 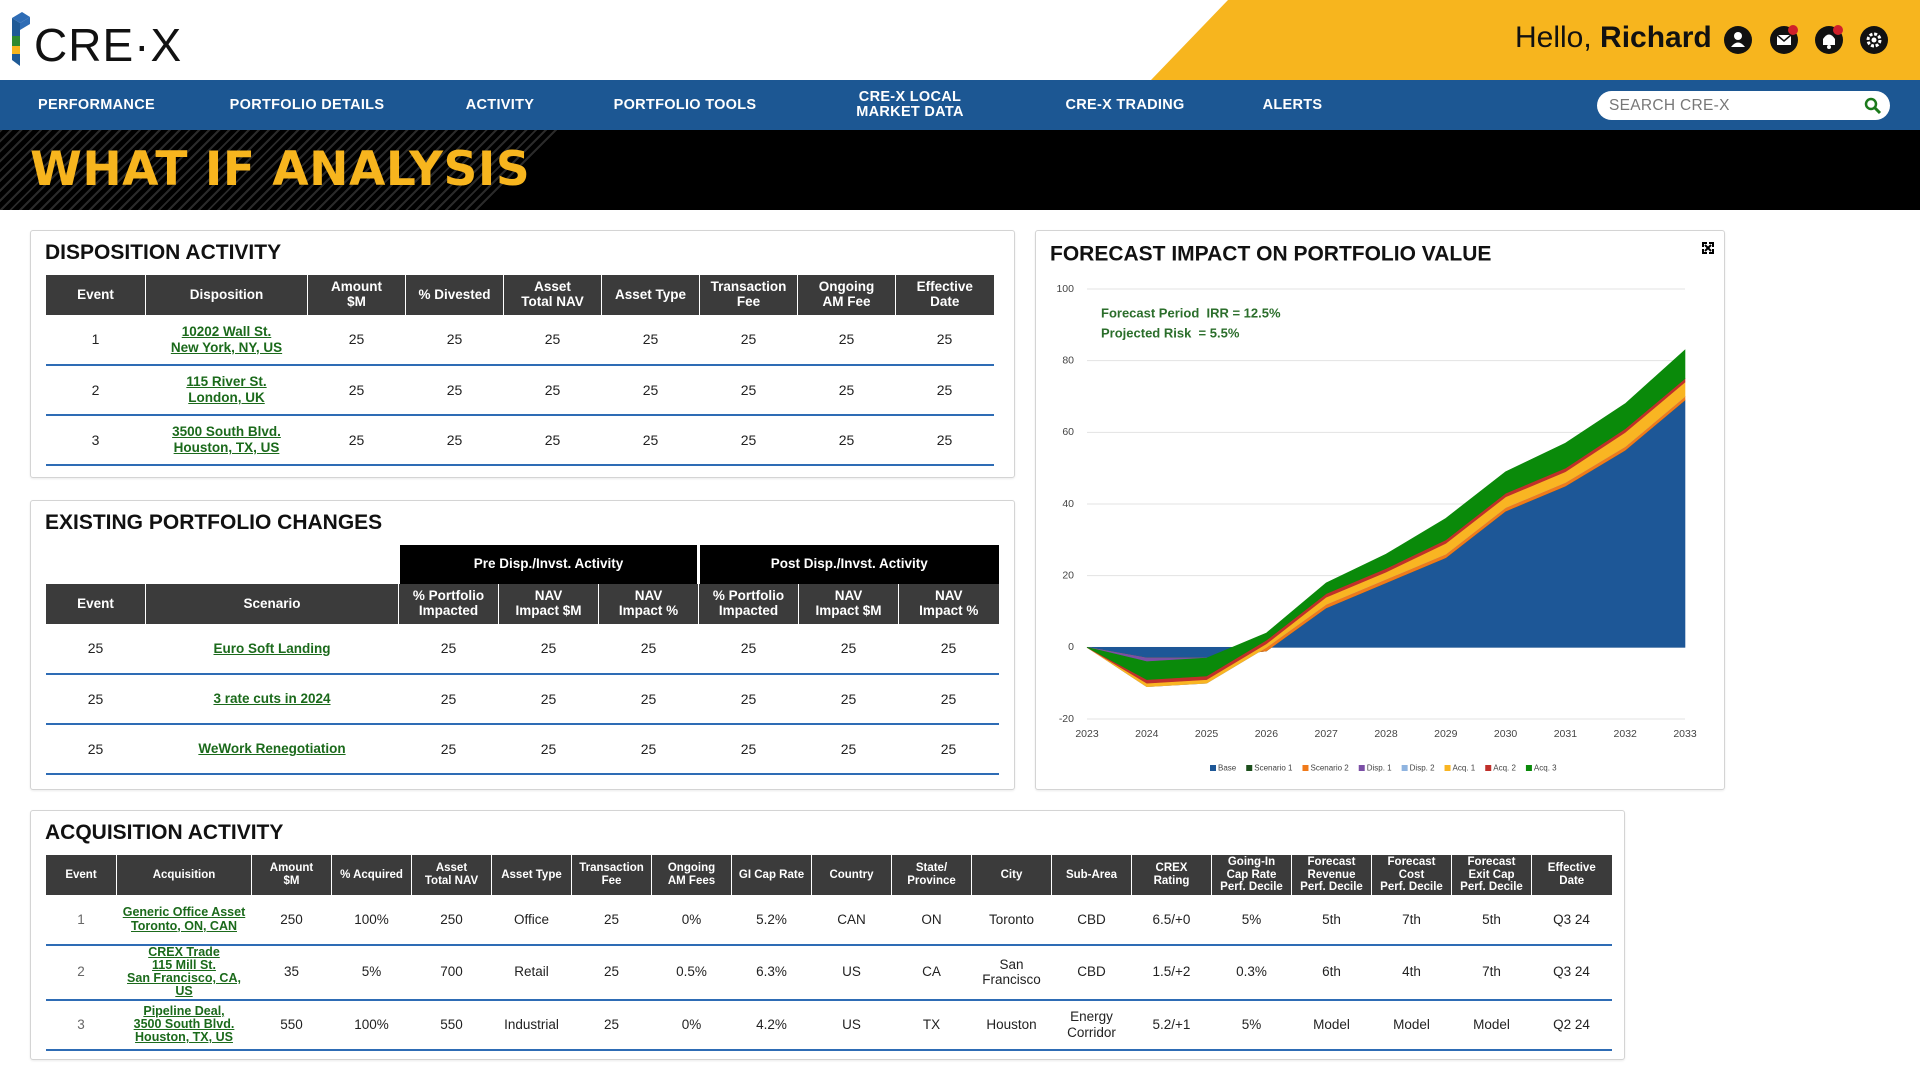 I want to click on column-header: Forecast Exit Cap Perf. Decile, so click(x=1492, y=875).